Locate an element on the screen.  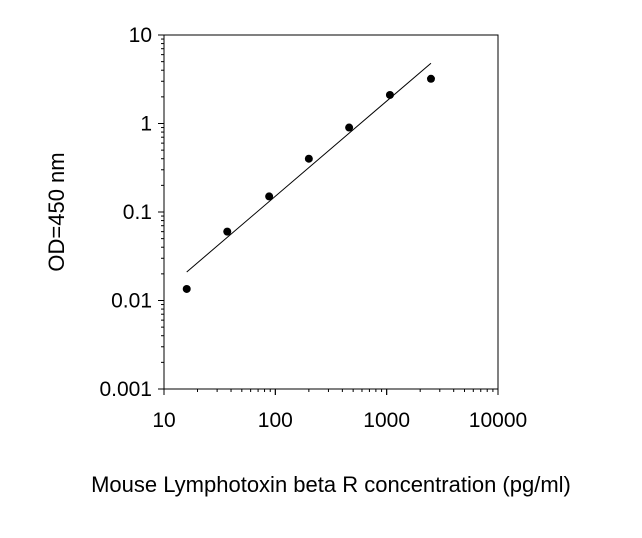
x-tick-label: 10000 is located at coordinates (498, 420).